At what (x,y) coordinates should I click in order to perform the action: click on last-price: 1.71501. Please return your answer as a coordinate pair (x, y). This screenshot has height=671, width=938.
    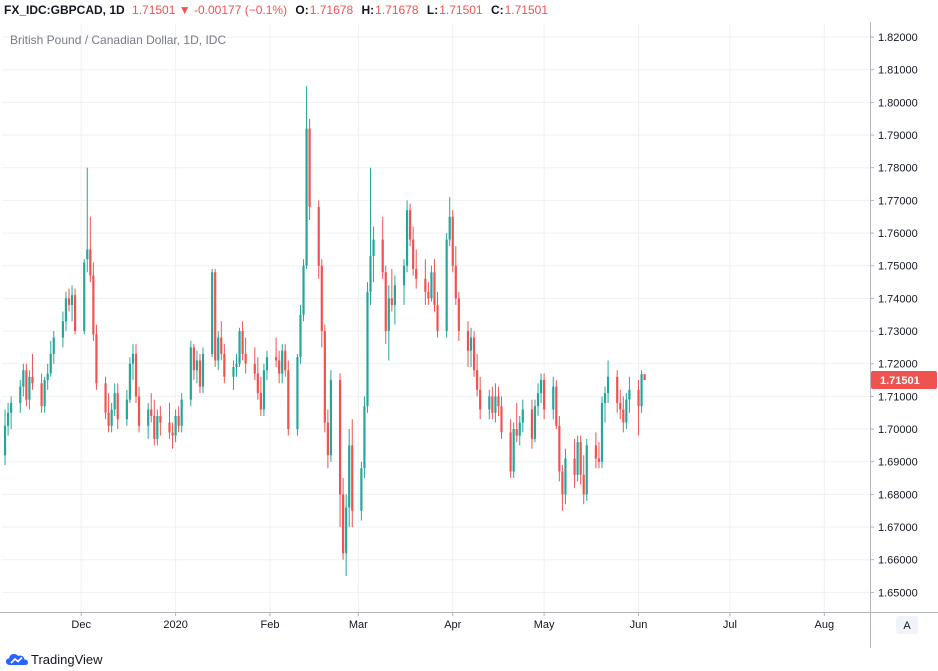
    Looking at the image, I should click on (154, 10).